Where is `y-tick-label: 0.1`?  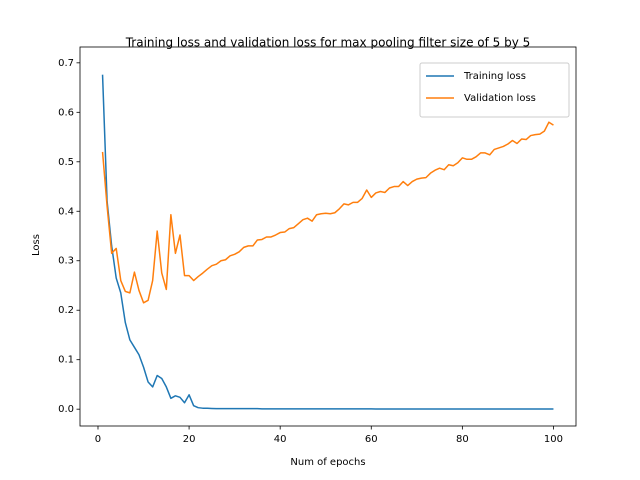 y-tick-label: 0.1 is located at coordinates (66, 360).